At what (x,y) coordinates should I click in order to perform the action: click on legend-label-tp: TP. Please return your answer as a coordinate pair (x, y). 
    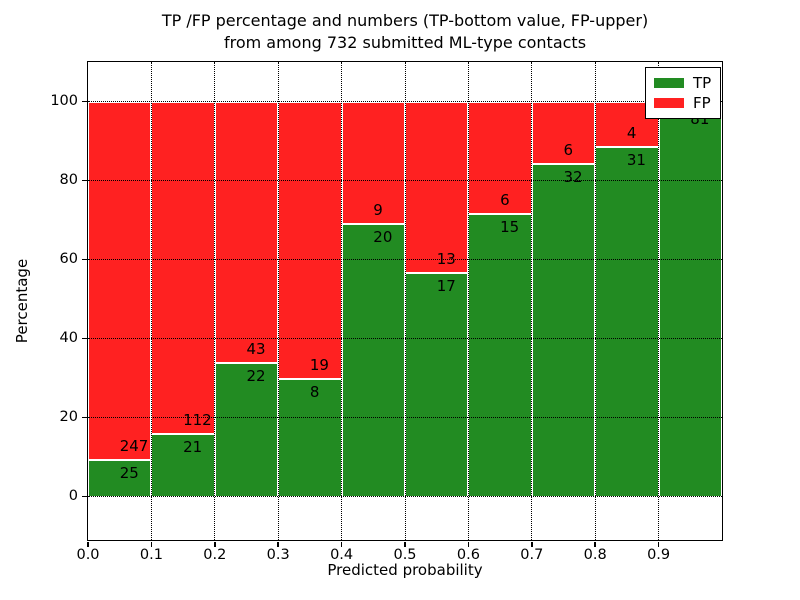
    Looking at the image, I should click on (702, 83).